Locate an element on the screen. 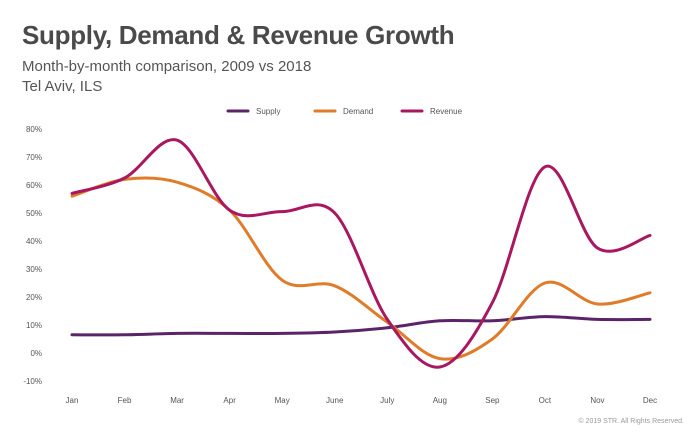  x-tick-label: Dec is located at coordinates (650, 400).